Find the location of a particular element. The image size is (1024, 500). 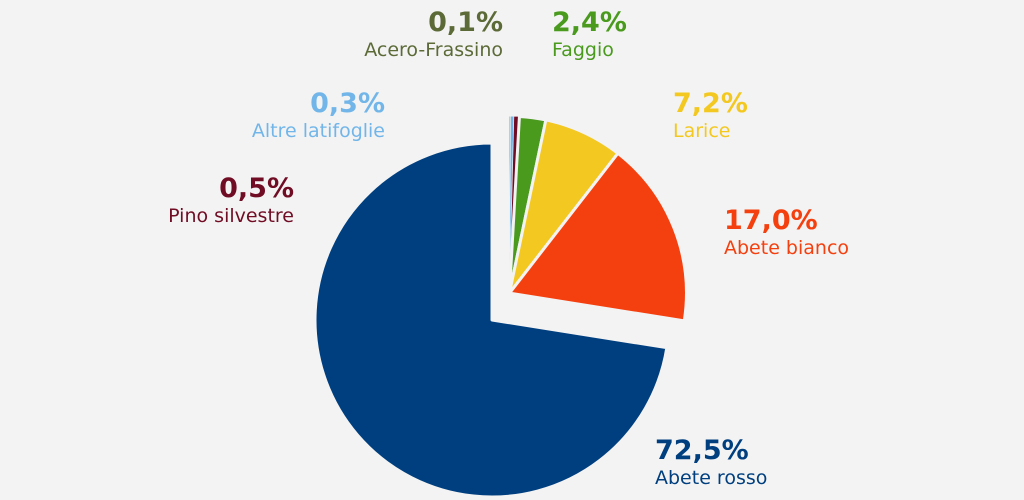

name-label-pino-silvestre: Pino silvestre is located at coordinates (231, 216).